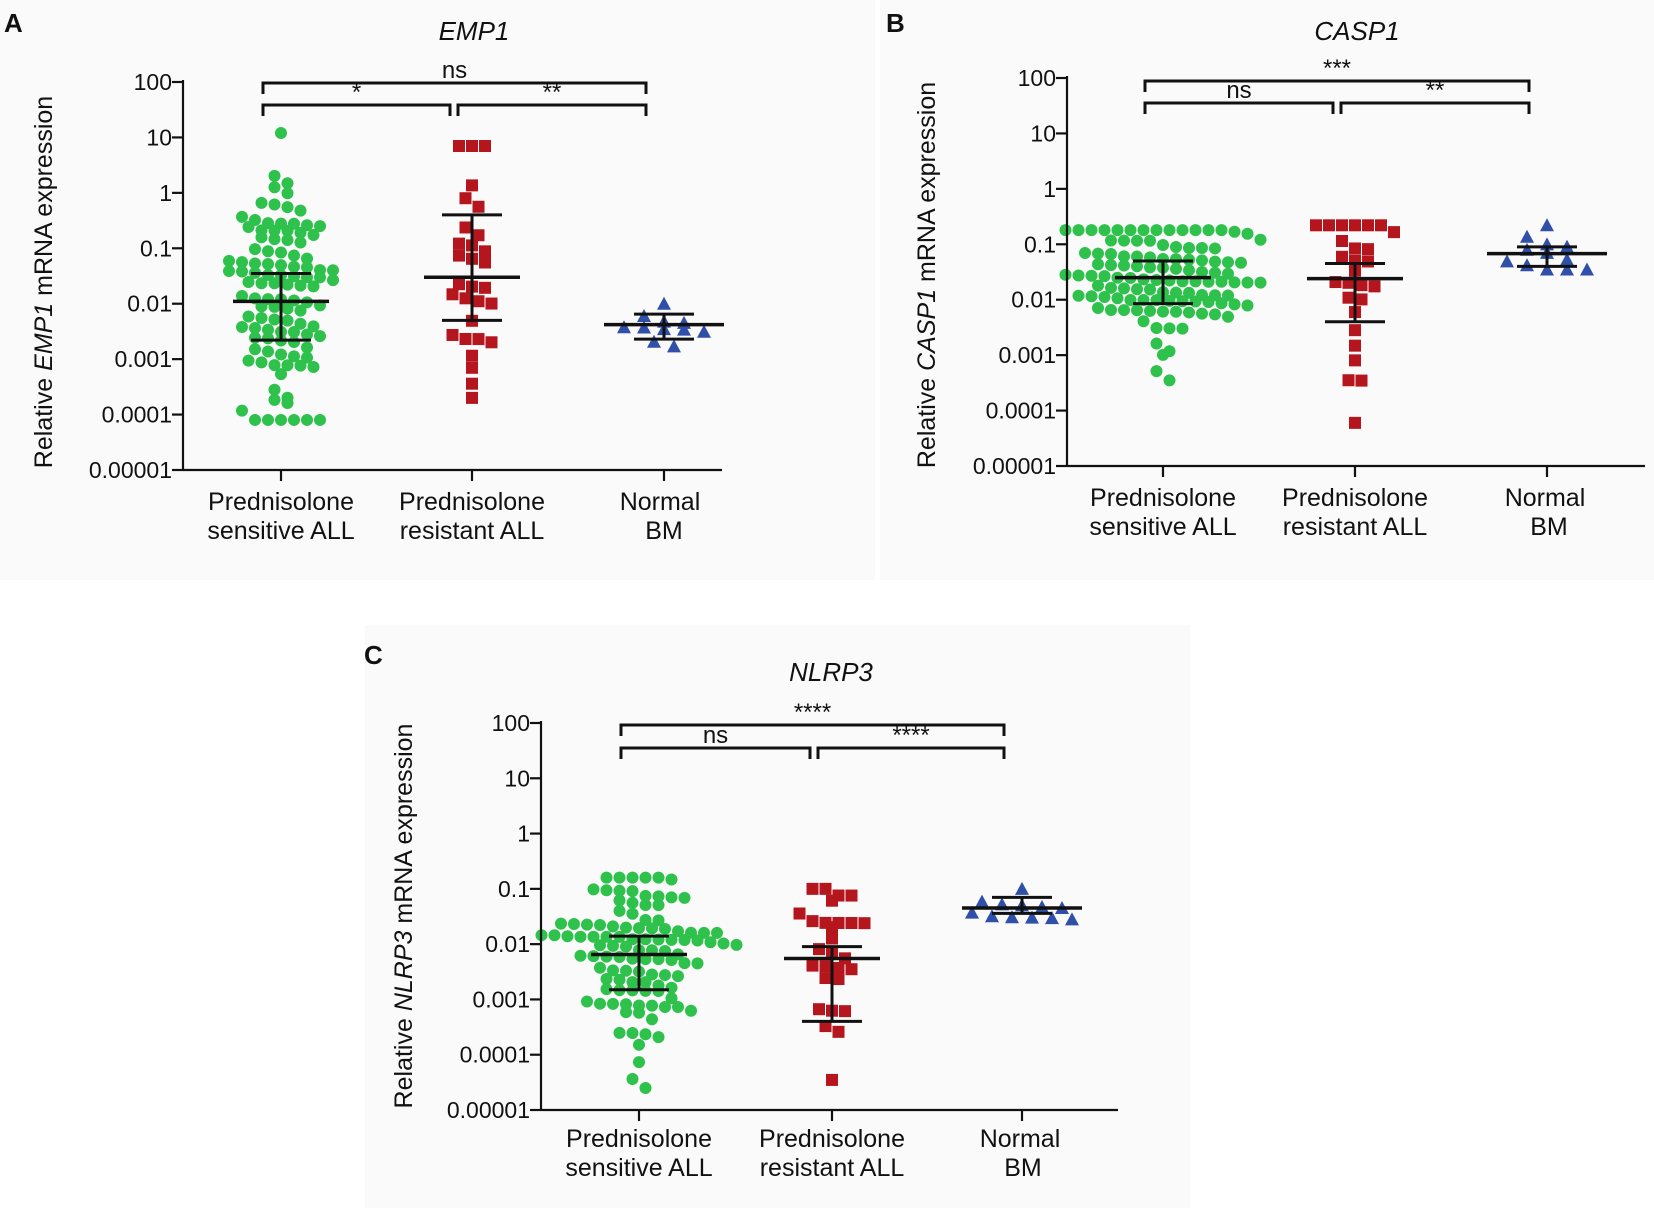  I want to click on y-axis-label: Relative EMP1 mRNA expression, so click(44, 282).